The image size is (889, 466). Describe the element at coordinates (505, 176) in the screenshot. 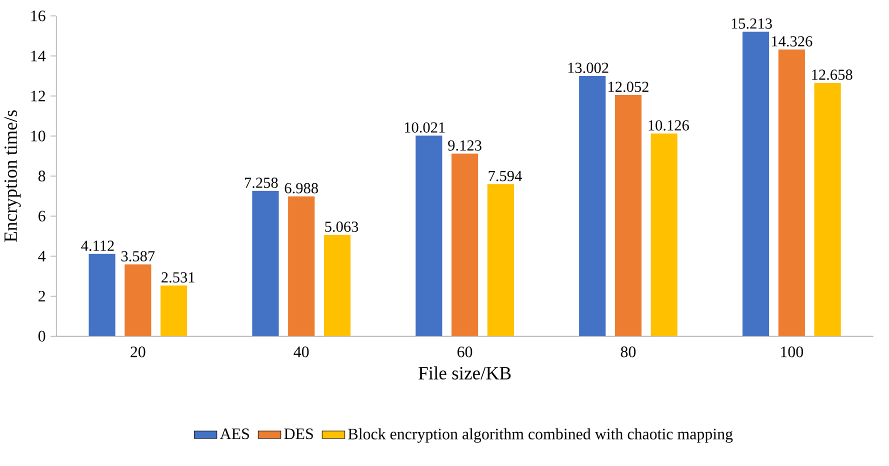

I see `data-label: 7.594` at that location.